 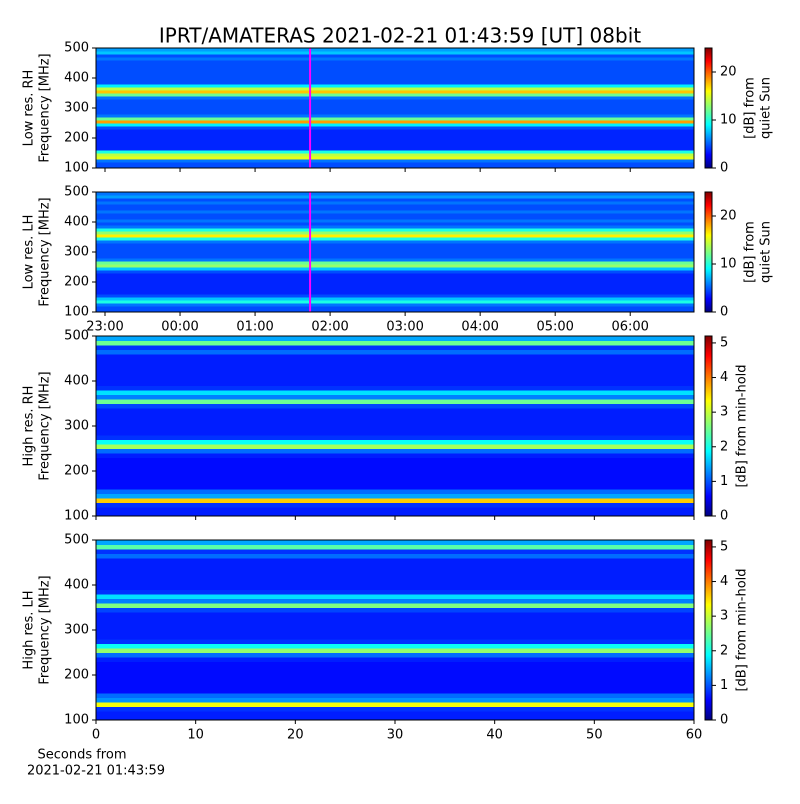 What do you see at coordinates (724, 412) in the screenshot?
I see `colorbar-tick-label: 3` at bounding box center [724, 412].